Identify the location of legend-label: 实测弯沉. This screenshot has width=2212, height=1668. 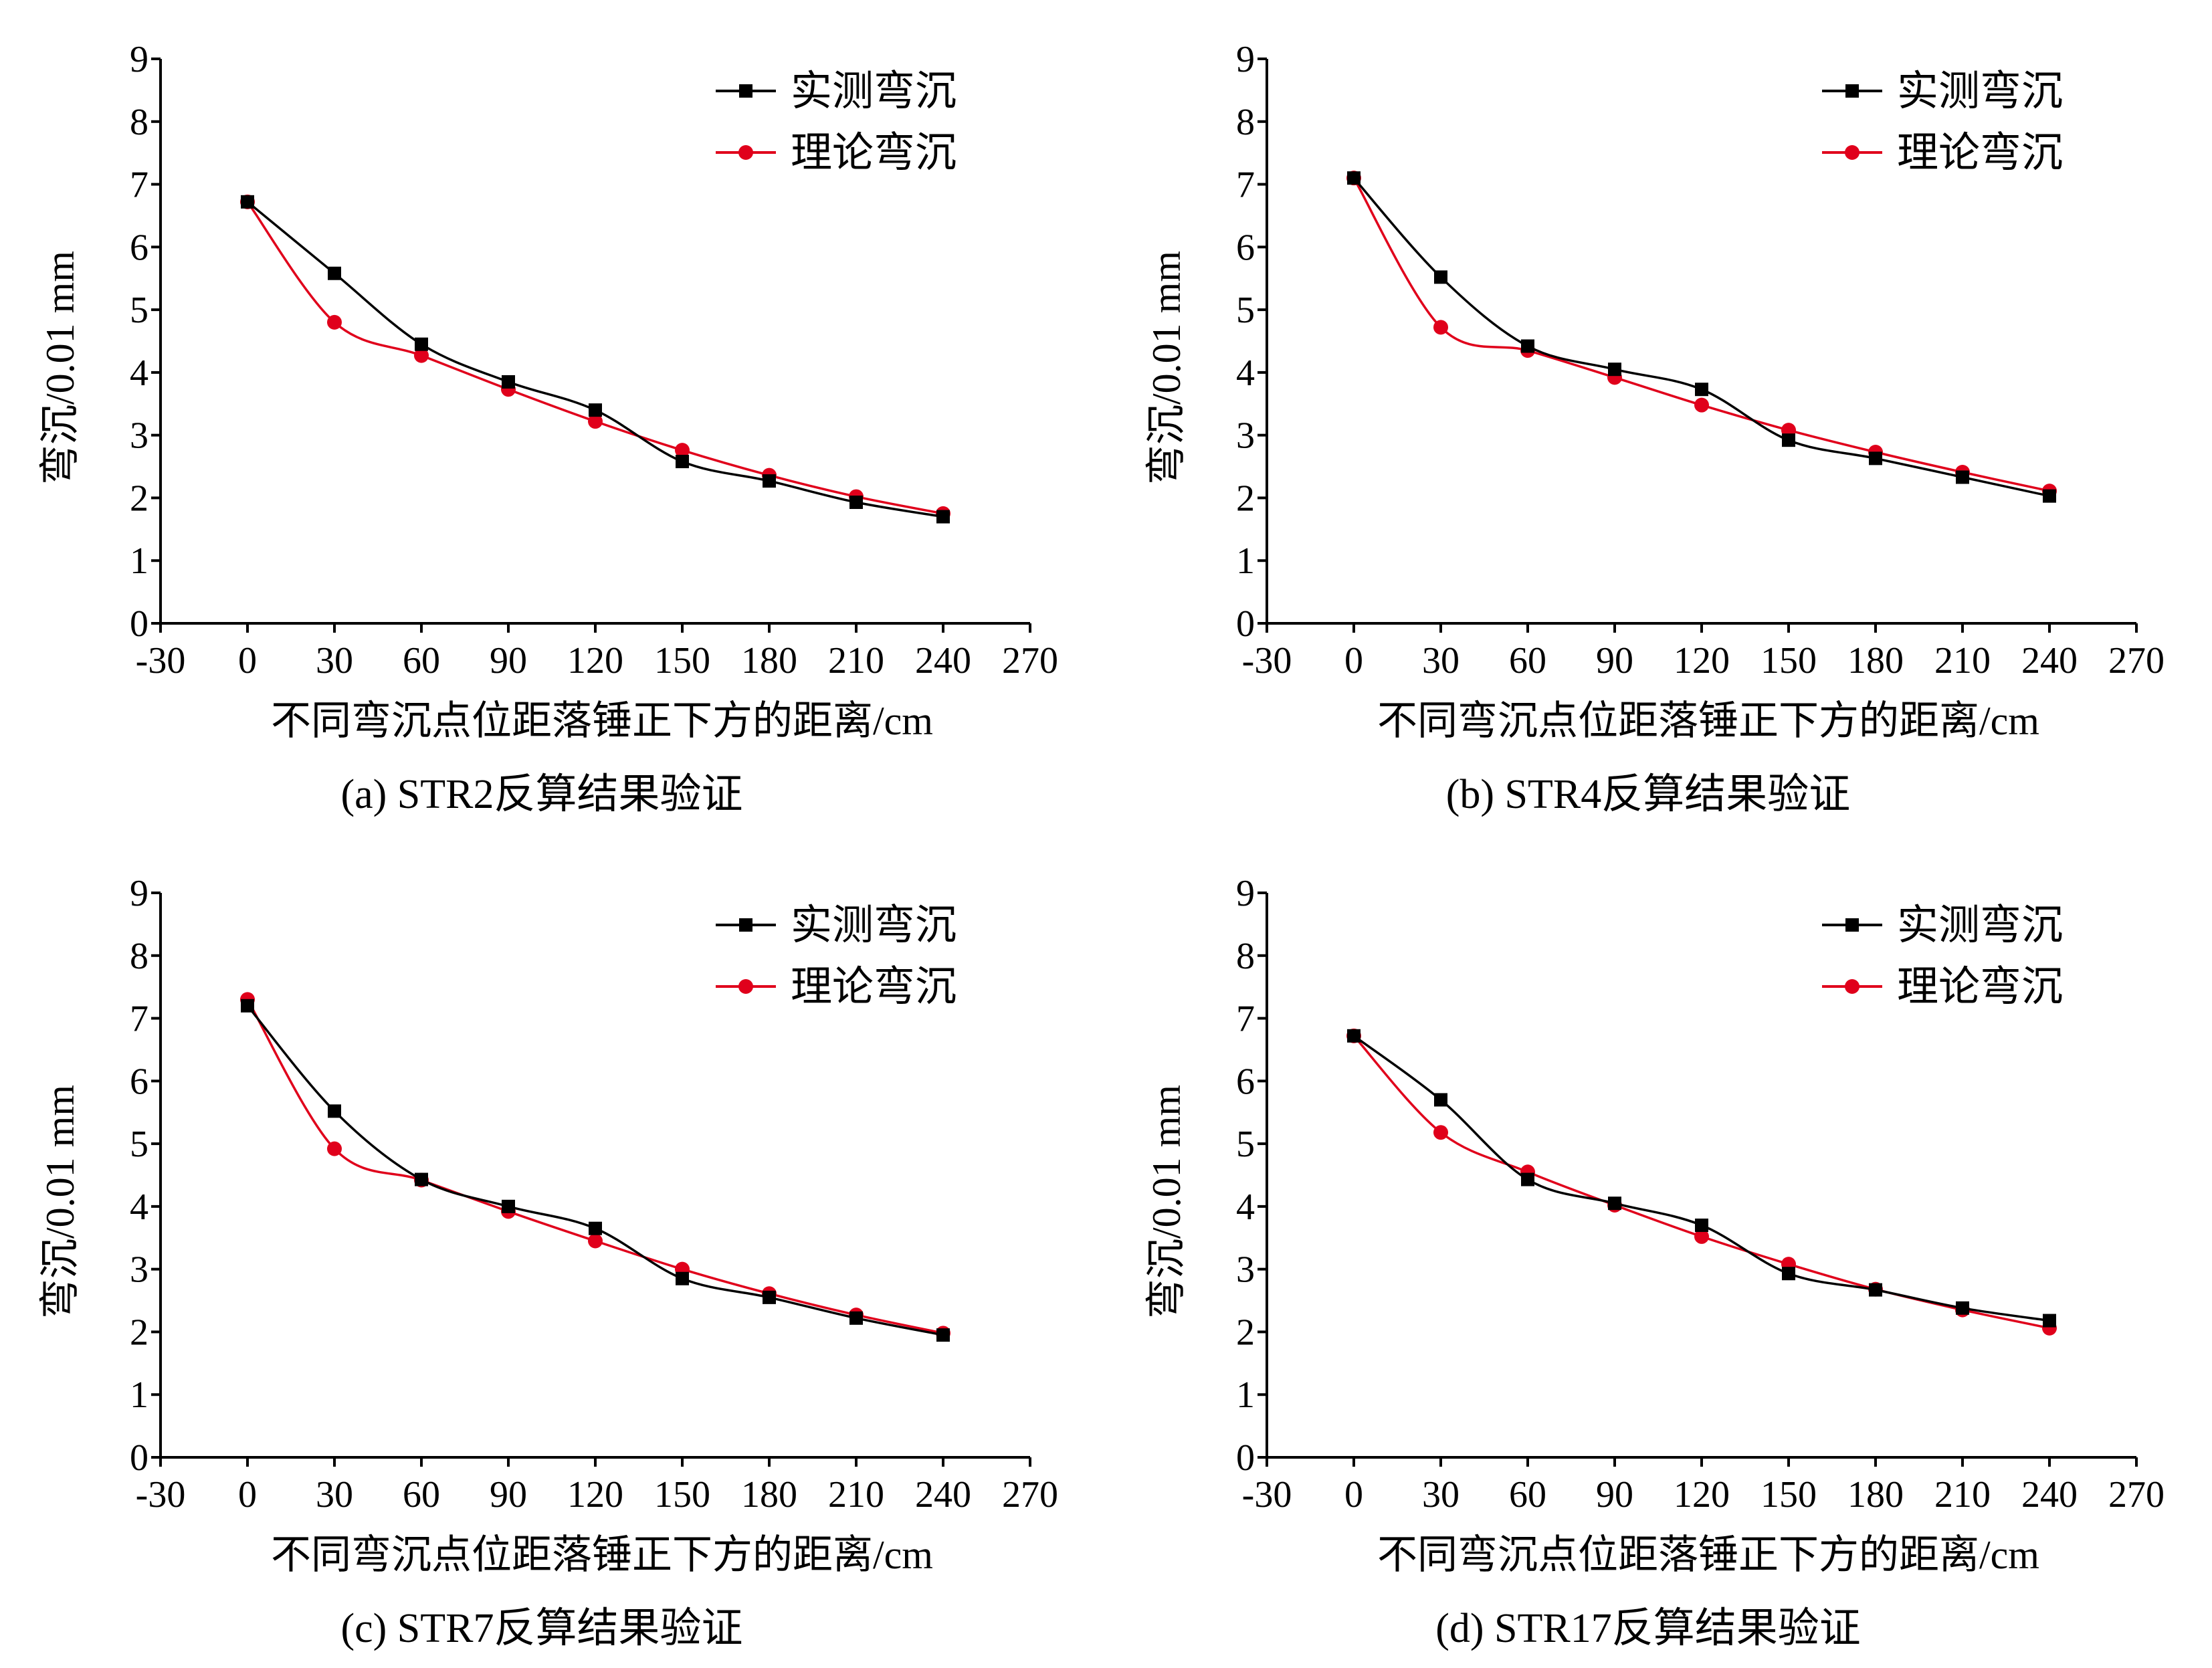
(1980, 925).